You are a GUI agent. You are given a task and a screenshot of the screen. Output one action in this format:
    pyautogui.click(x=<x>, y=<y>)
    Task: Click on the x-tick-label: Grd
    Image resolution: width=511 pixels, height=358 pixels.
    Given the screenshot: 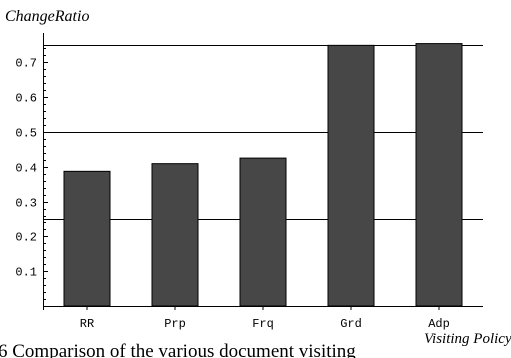 What is the action you would take?
    pyautogui.click(x=351, y=324)
    